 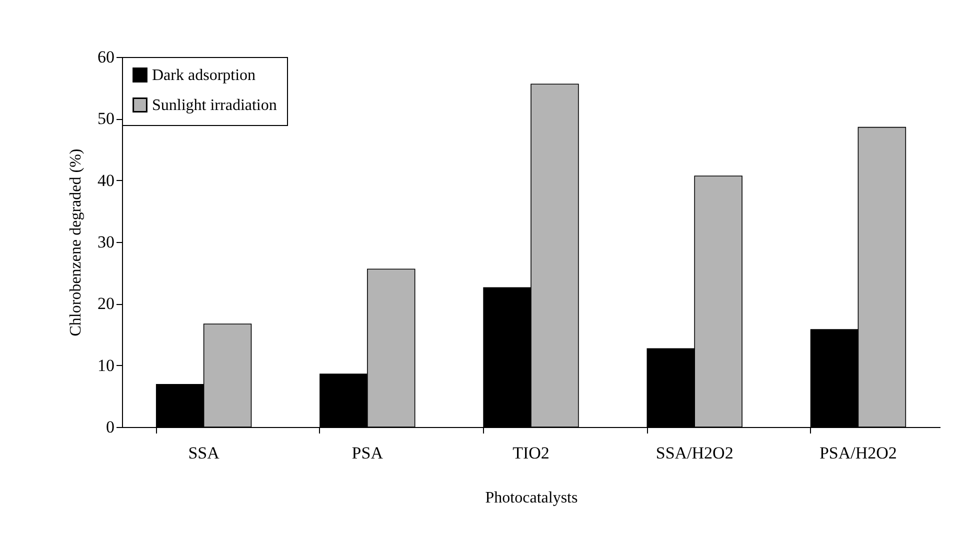 What do you see at coordinates (368, 453) in the screenshot?
I see `x-tick-label: PSA` at bounding box center [368, 453].